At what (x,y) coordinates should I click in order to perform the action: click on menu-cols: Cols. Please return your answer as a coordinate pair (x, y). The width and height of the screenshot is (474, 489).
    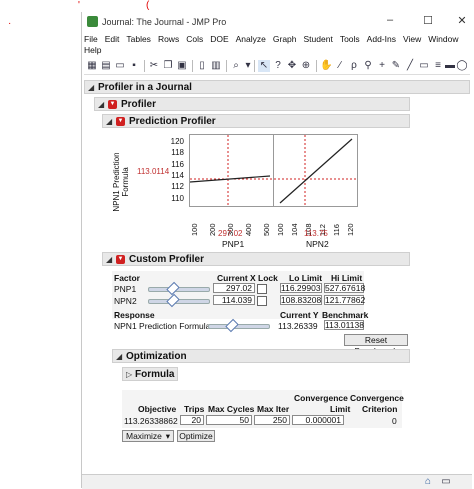
    Looking at the image, I should click on (195, 39).